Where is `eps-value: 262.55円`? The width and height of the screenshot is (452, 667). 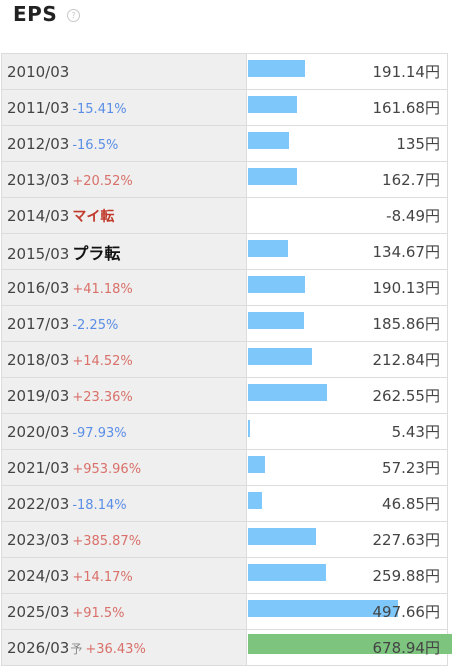
eps-value: 262.55円 is located at coordinates (406, 395).